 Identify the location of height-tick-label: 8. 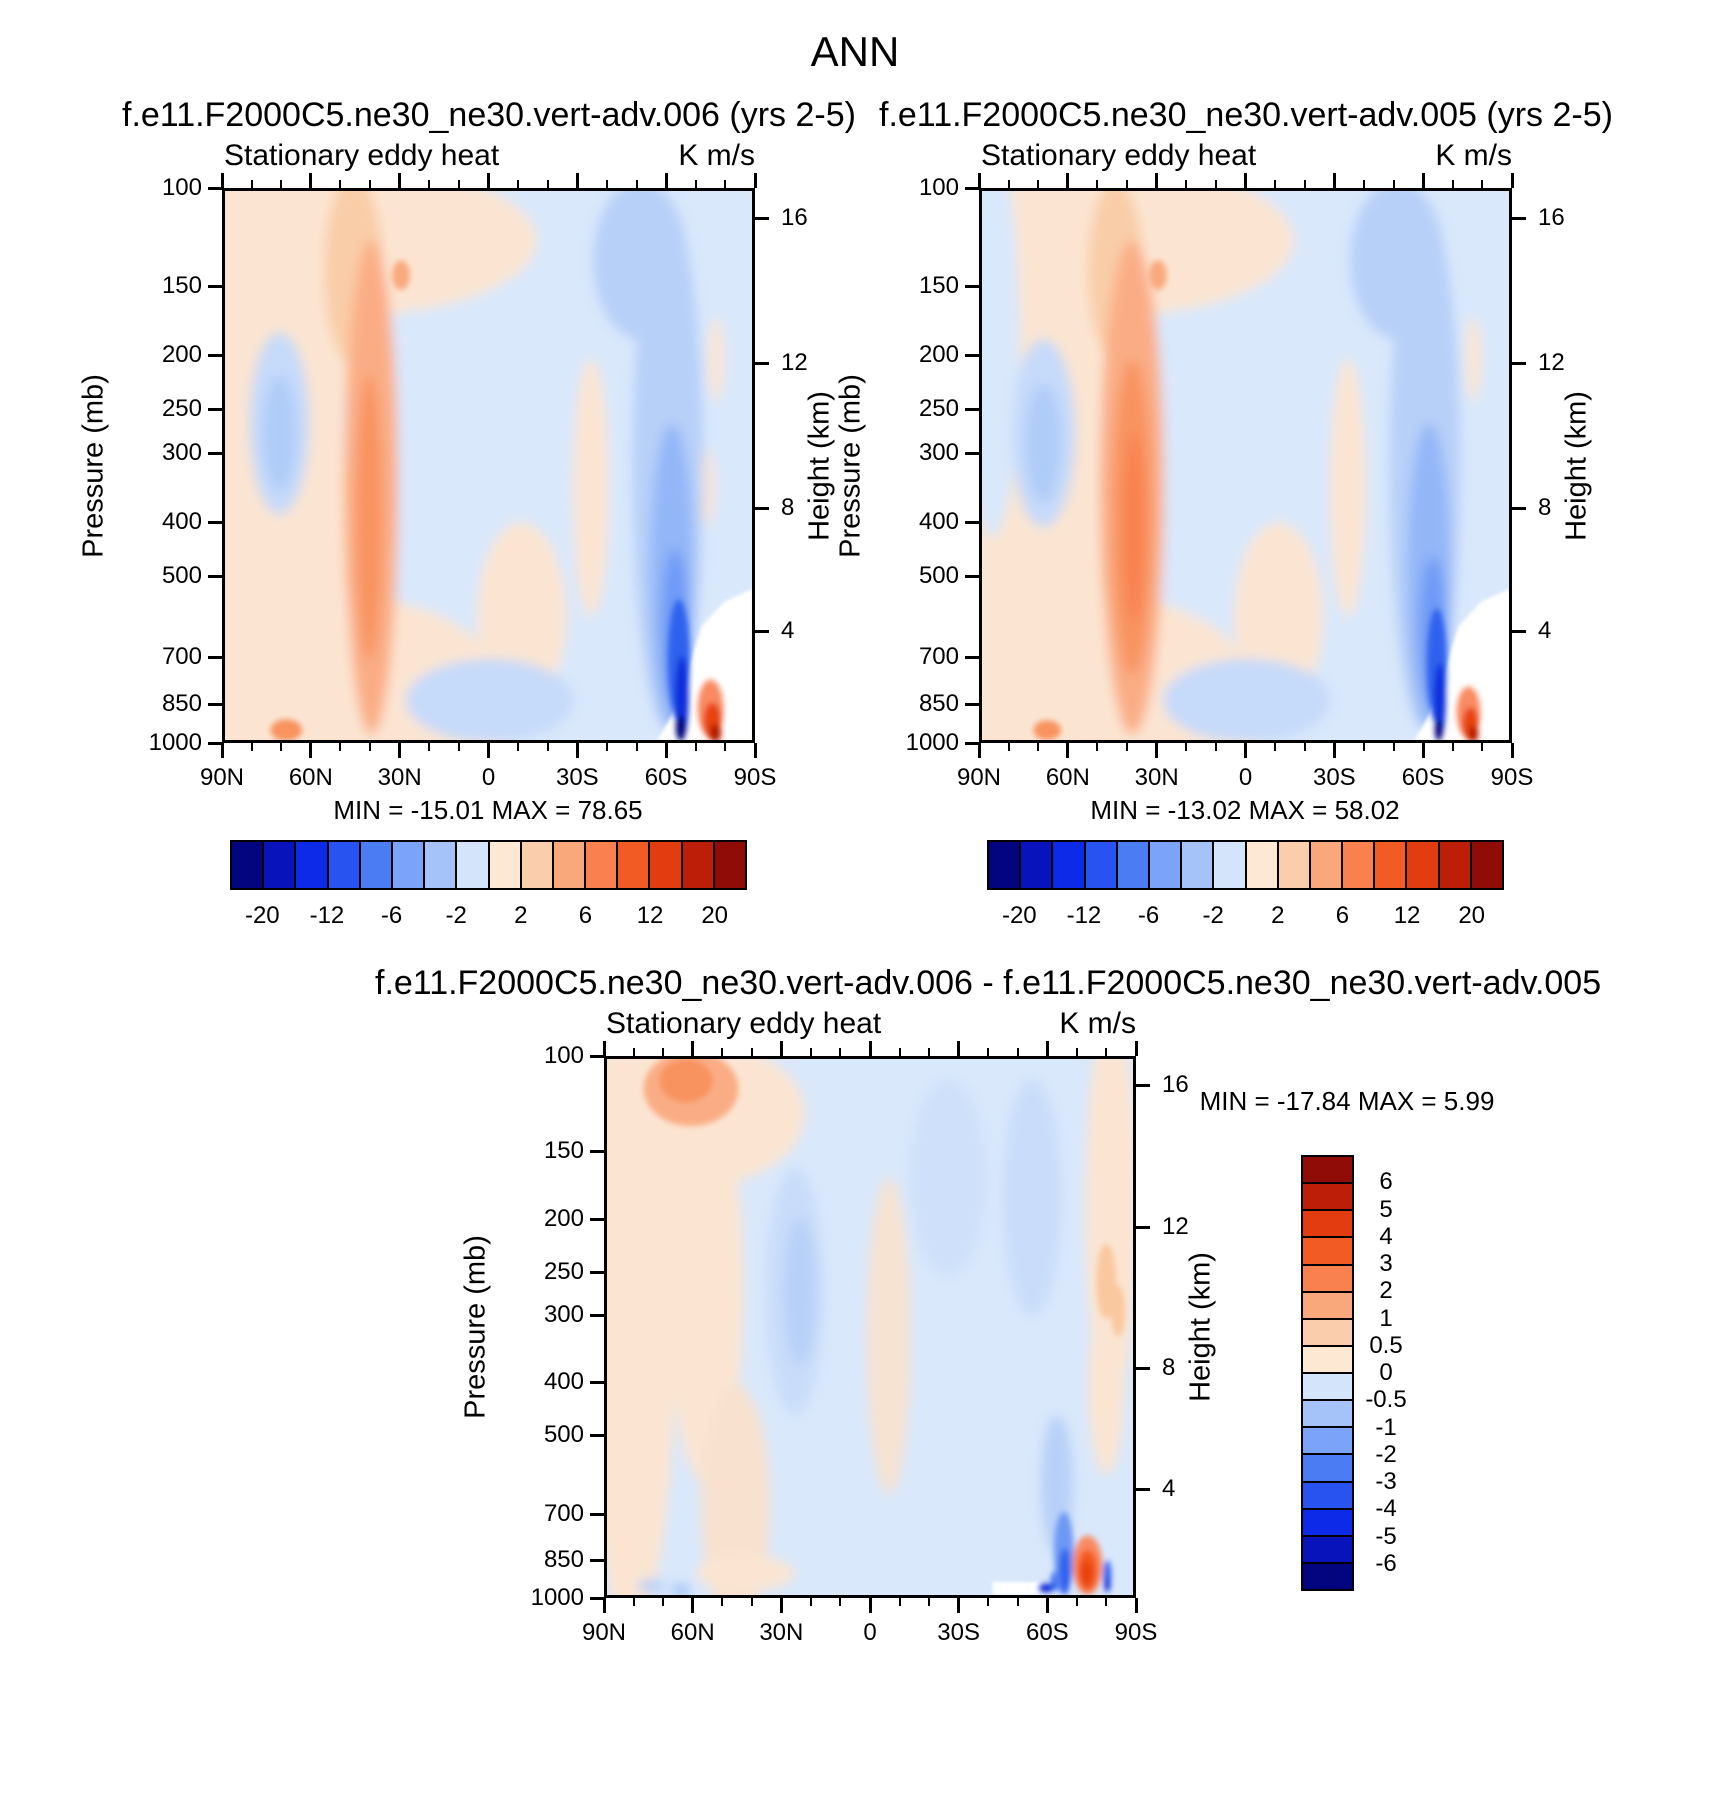
(1169, 1368).